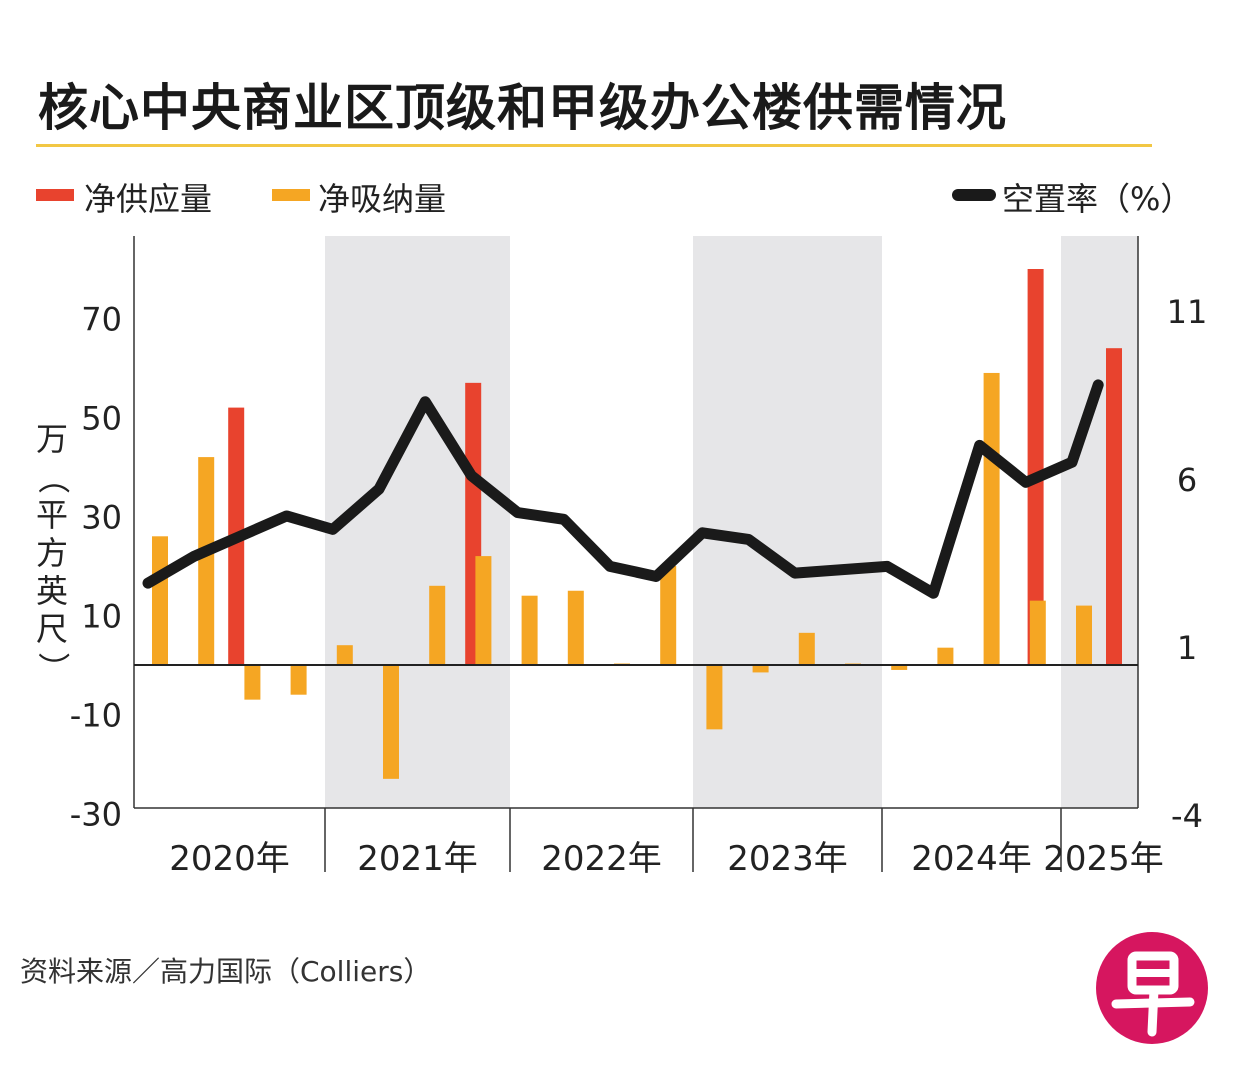 The width and height of the screenshot is (1251, 1085). Describe the element at coordinates (101, 419) in the screenshot. I see `y-left-tick-label: 50` at that location.